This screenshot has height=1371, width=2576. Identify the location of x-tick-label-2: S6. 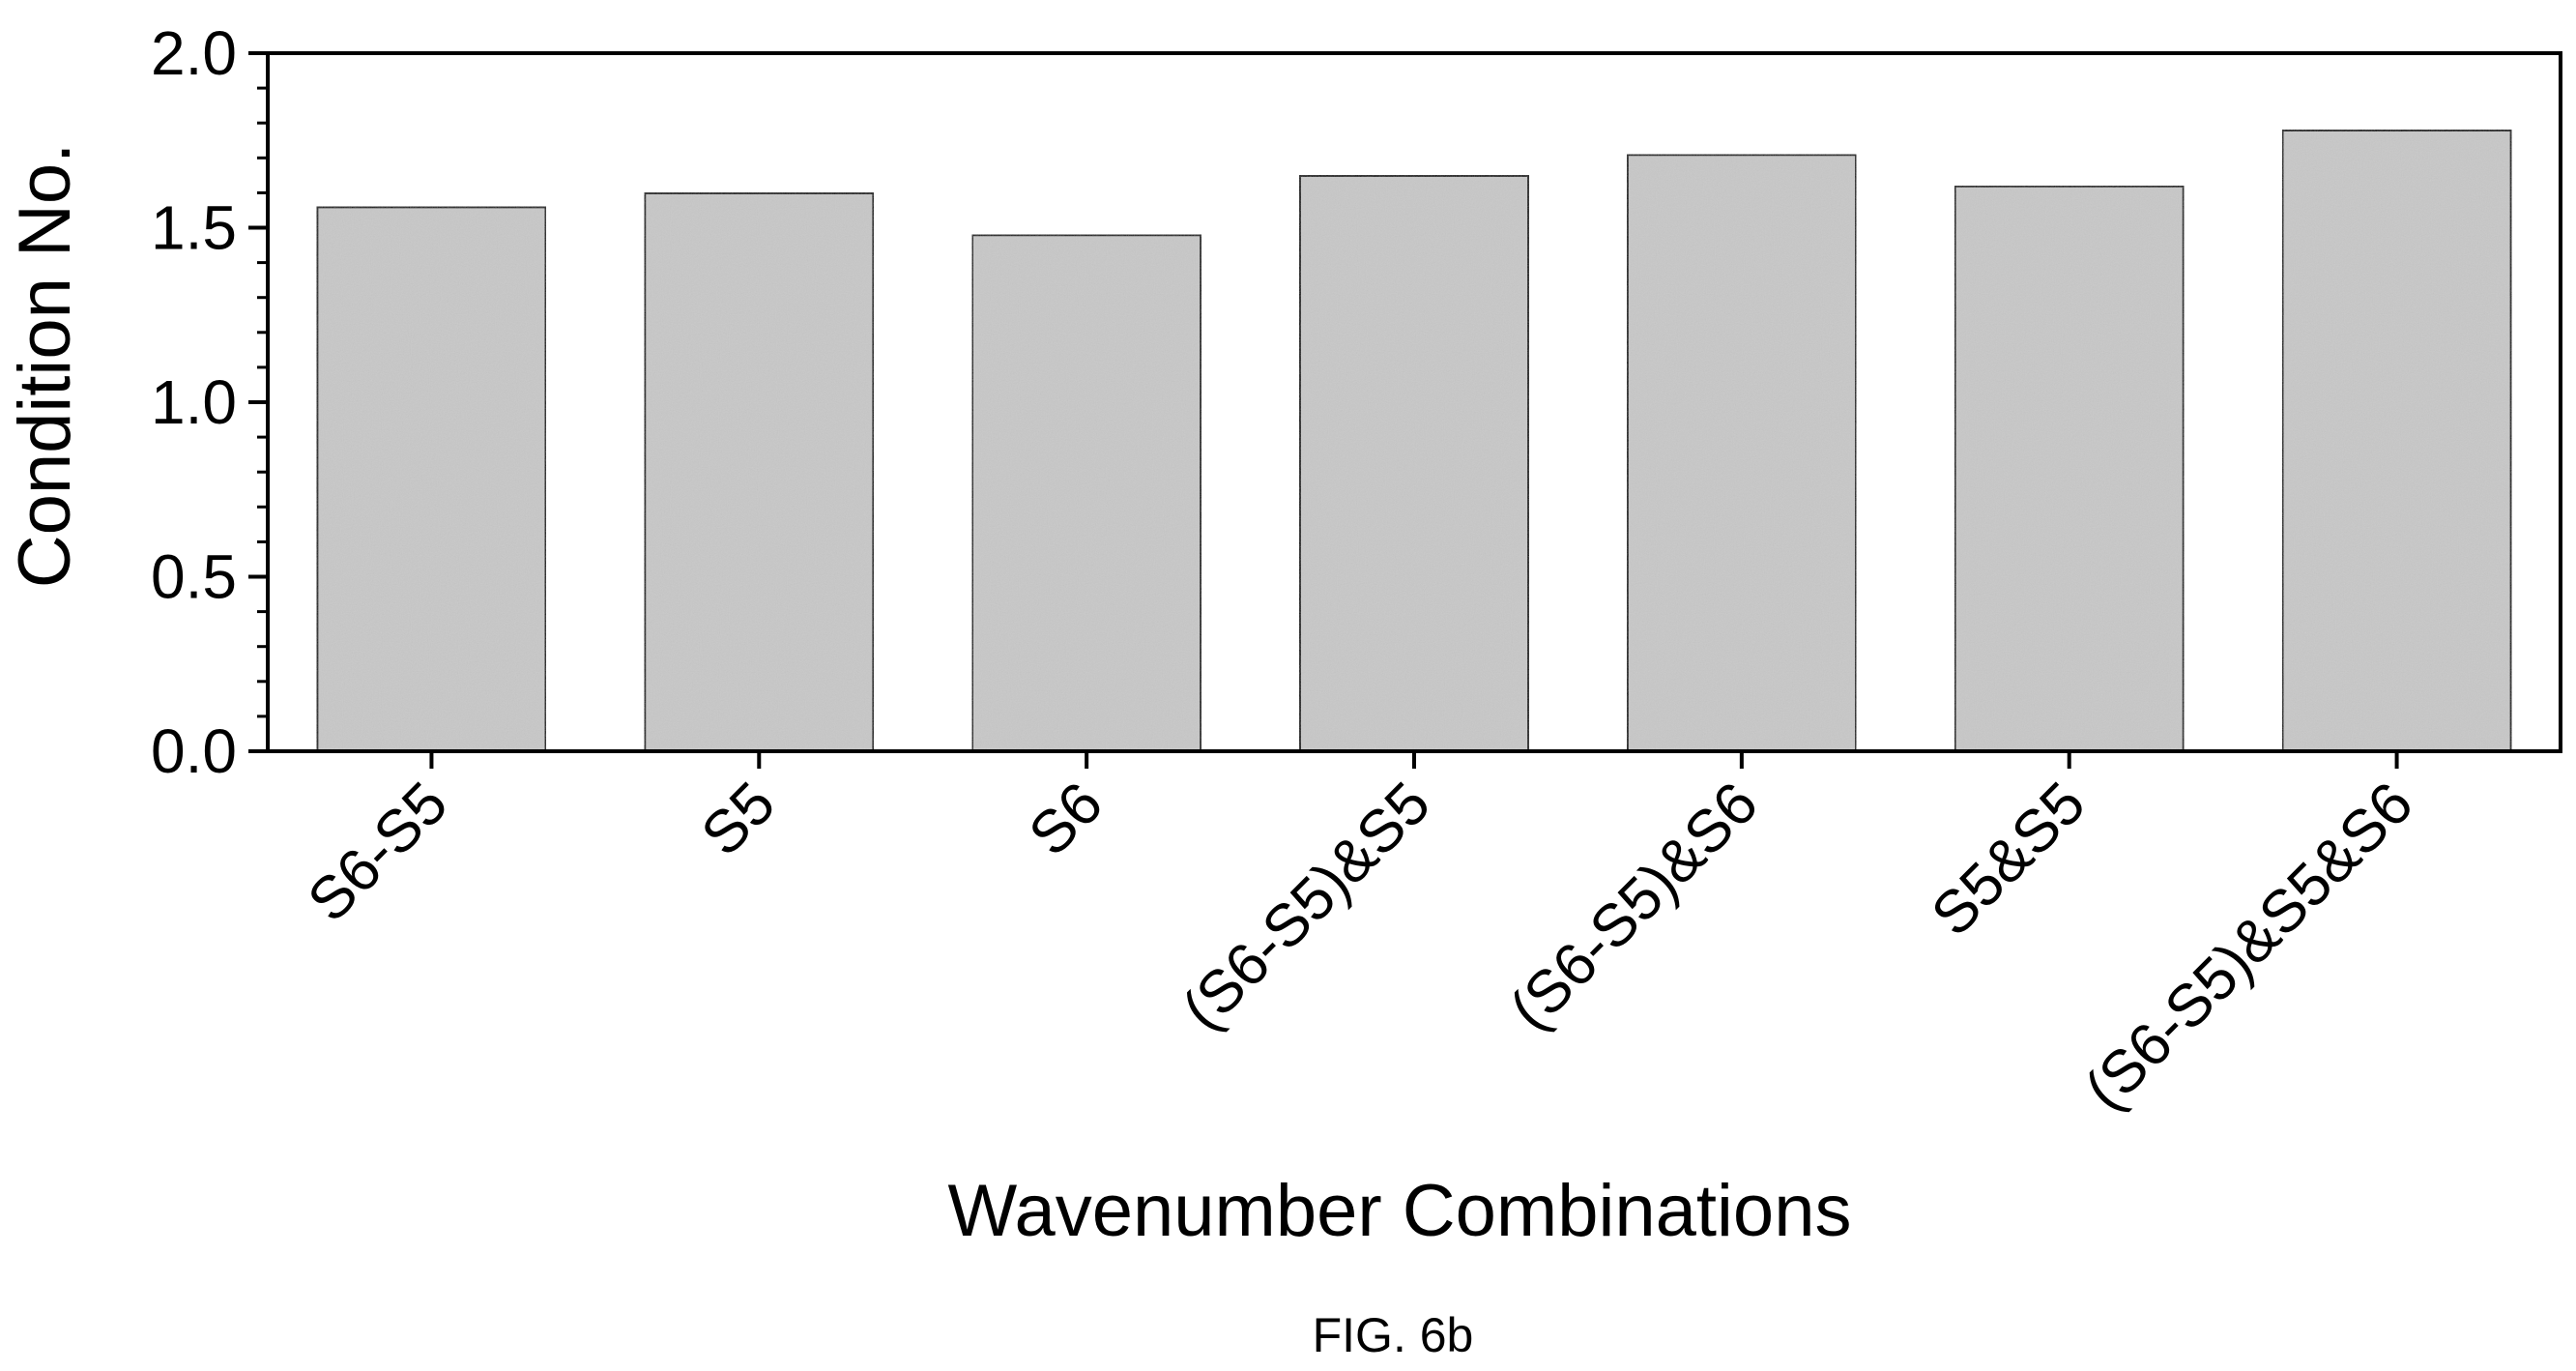
(1066, 819).